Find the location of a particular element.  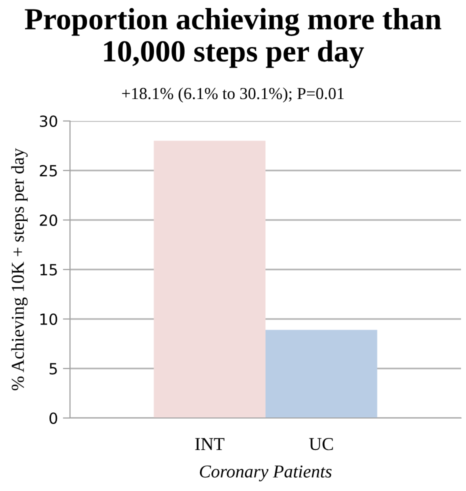

y-tick-label: 30 is located at coordinates (49, 121).